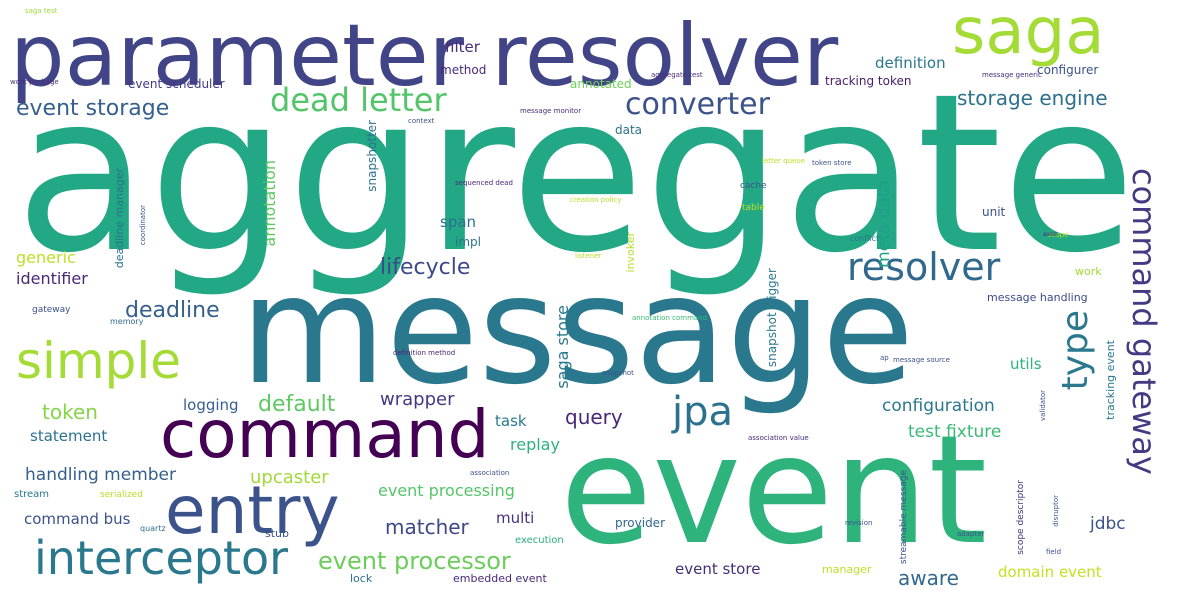 The image size is (1182, 601). I want to click on word: token store, so click(832, 163).